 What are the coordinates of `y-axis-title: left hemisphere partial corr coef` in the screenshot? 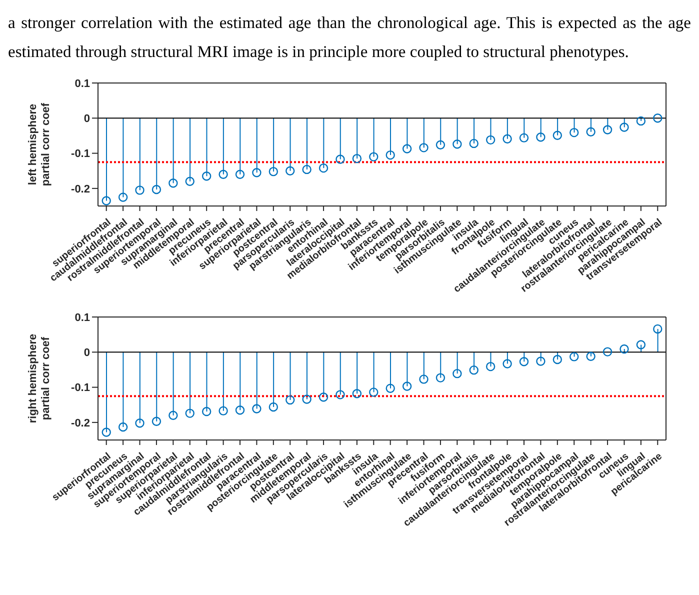 It's located at (39, 144).